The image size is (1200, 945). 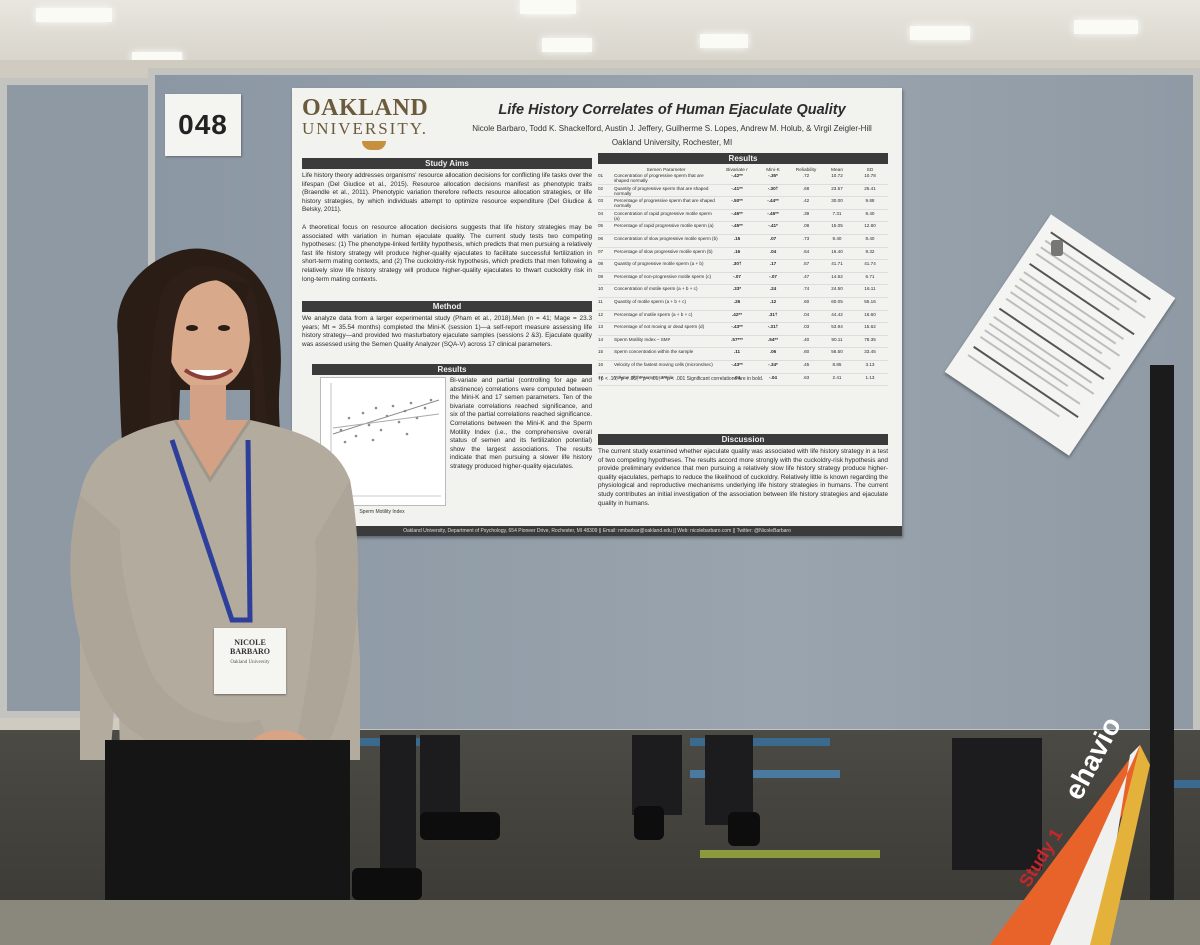 What do you see at coordinates (837, 188) in the screenshot?
I see `table-cell-mean: 23.57` at bounding box center [837, 188].